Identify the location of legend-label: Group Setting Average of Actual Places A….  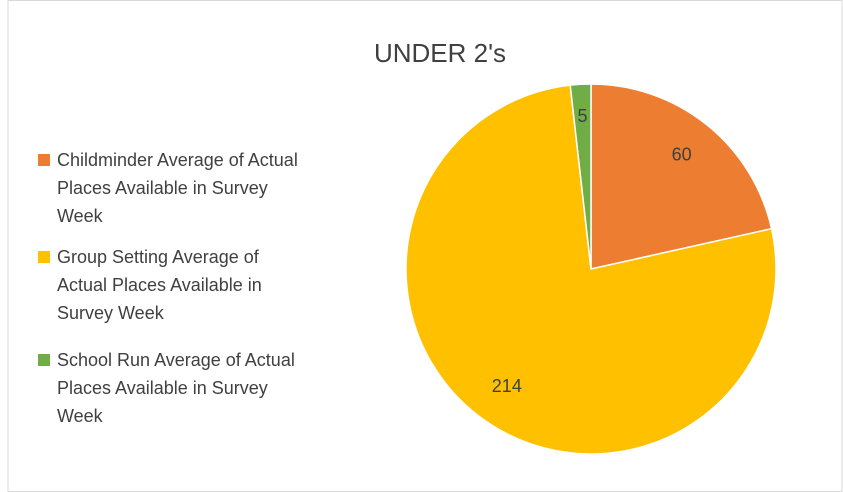
(159, 285).